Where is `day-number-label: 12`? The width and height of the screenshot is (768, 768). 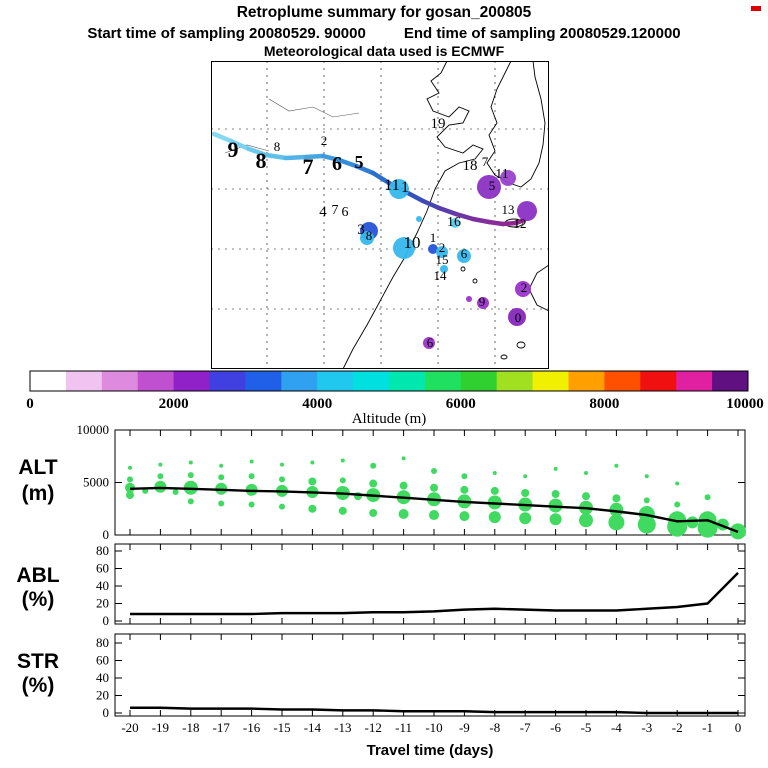 day-number-label: 12 is located at coordinates (520, 223).